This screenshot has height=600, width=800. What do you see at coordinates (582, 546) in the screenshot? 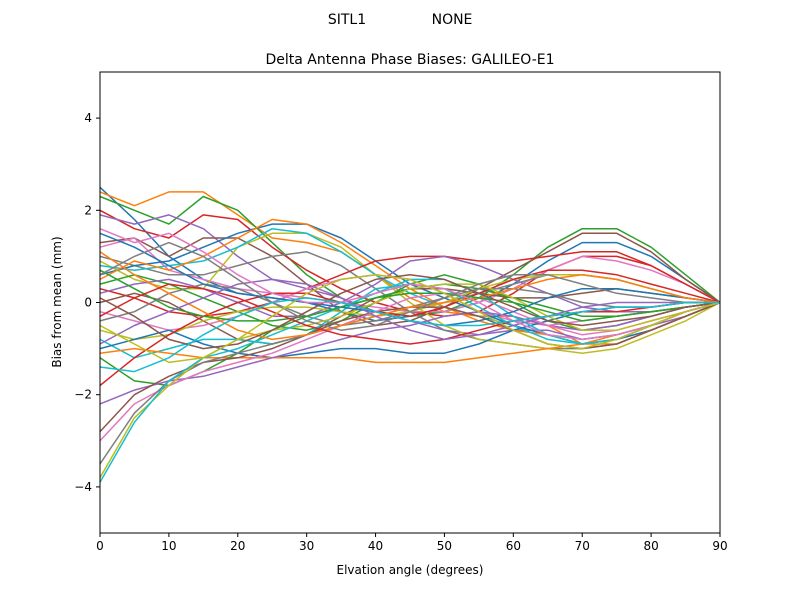
I see `x-tick-label: 70` at bounding box center [582, 546].